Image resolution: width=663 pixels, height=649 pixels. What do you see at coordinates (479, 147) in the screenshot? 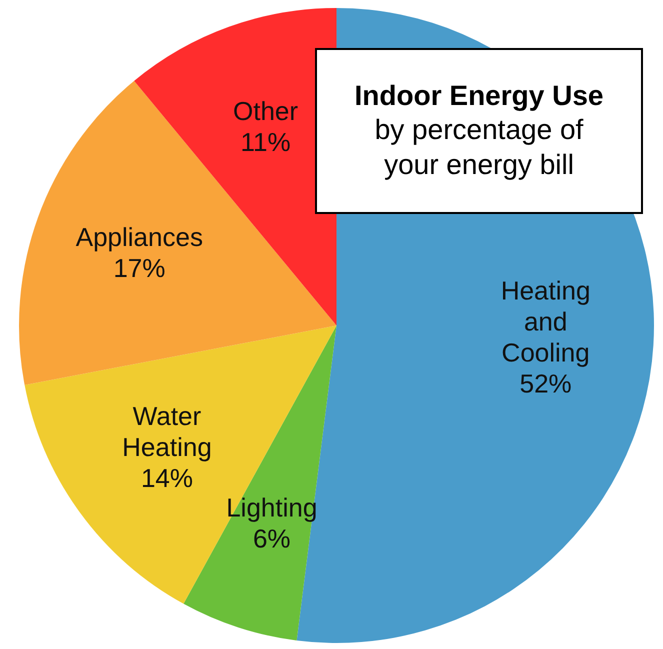
I see `text: by percentage of your energy bill` at bounding box center [479, 147].